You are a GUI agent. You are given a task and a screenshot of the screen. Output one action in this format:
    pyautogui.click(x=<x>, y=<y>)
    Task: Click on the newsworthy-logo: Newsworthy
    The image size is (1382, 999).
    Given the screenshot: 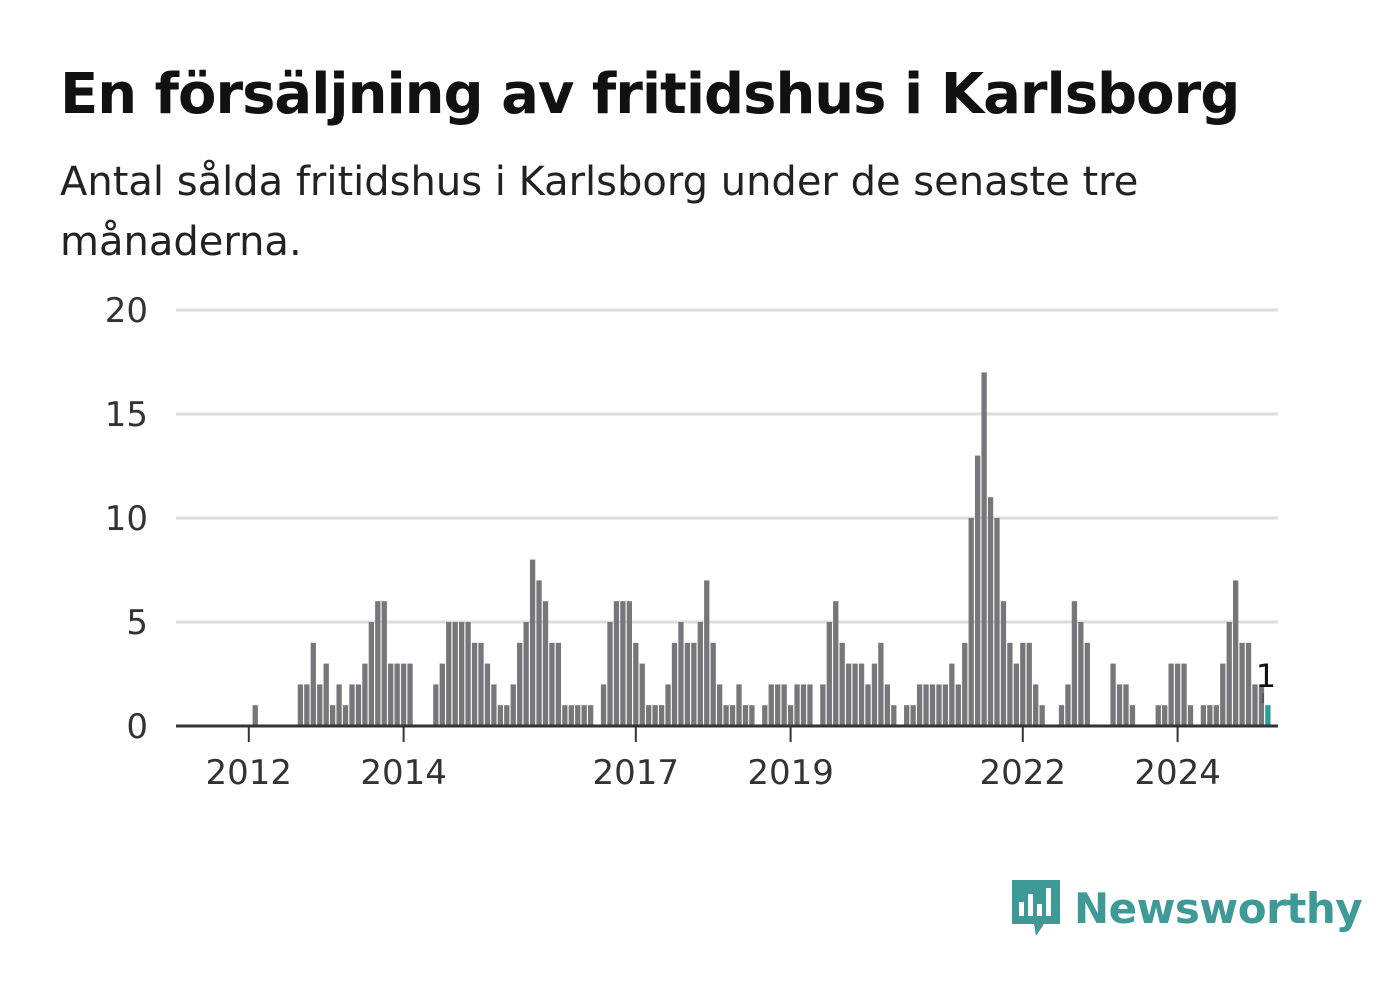 What is the action you would take?
    pyautogui.click(x=1186, y=908)
    